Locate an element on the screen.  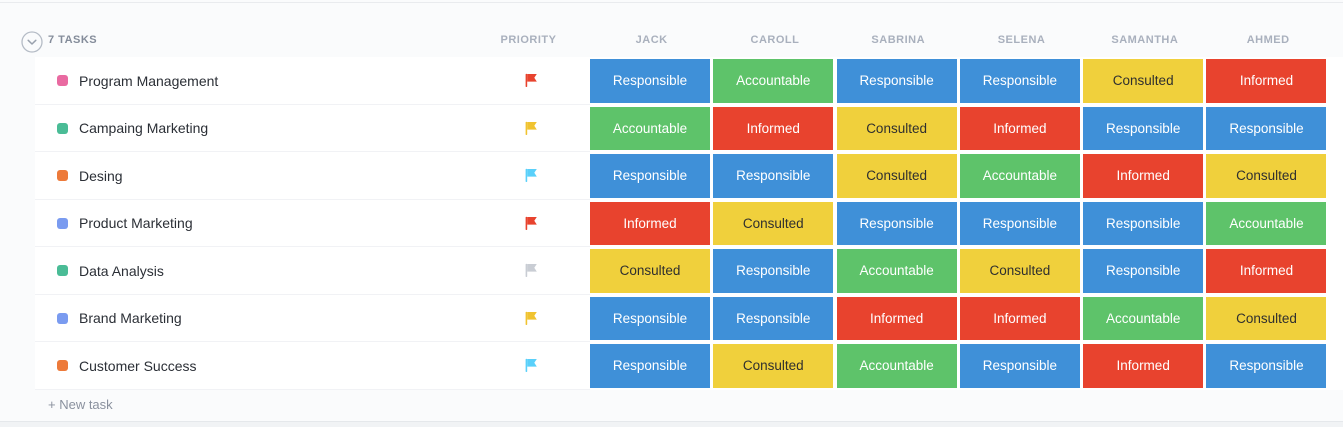
task-cell: Brand Marketing is located at coordinates (262, 318).